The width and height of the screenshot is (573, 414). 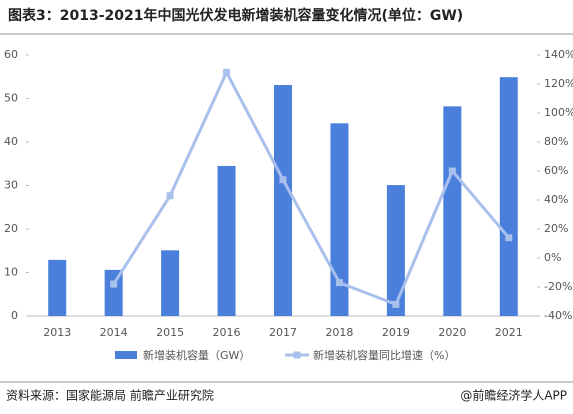 What do you see at coordinates (556, 170) in the screenshot?
I see `y2-tick-label: 60%` at bounding box center [556, 170].